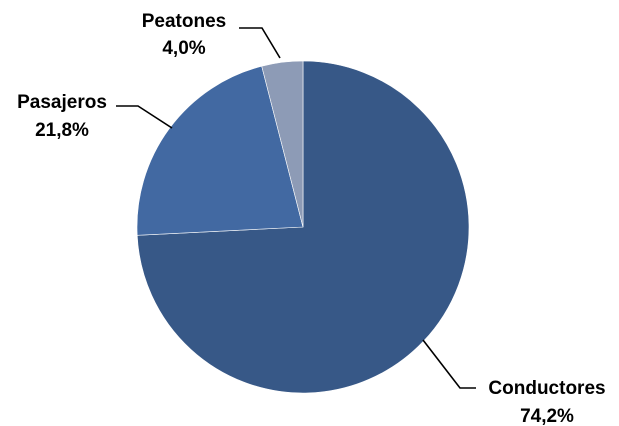 This screenshot has width=619, height=426. I want to click on pie-slice-peatones, so click(282, 144).